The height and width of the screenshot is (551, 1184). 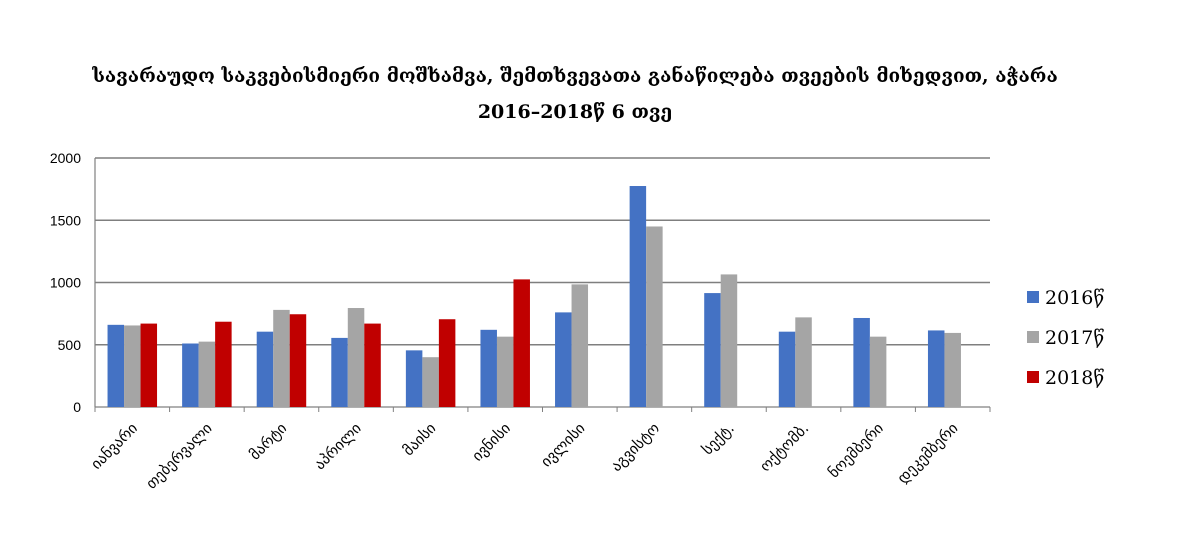 I want to click on x-category-label: დეკემბერი, so click(x=928, y=453).